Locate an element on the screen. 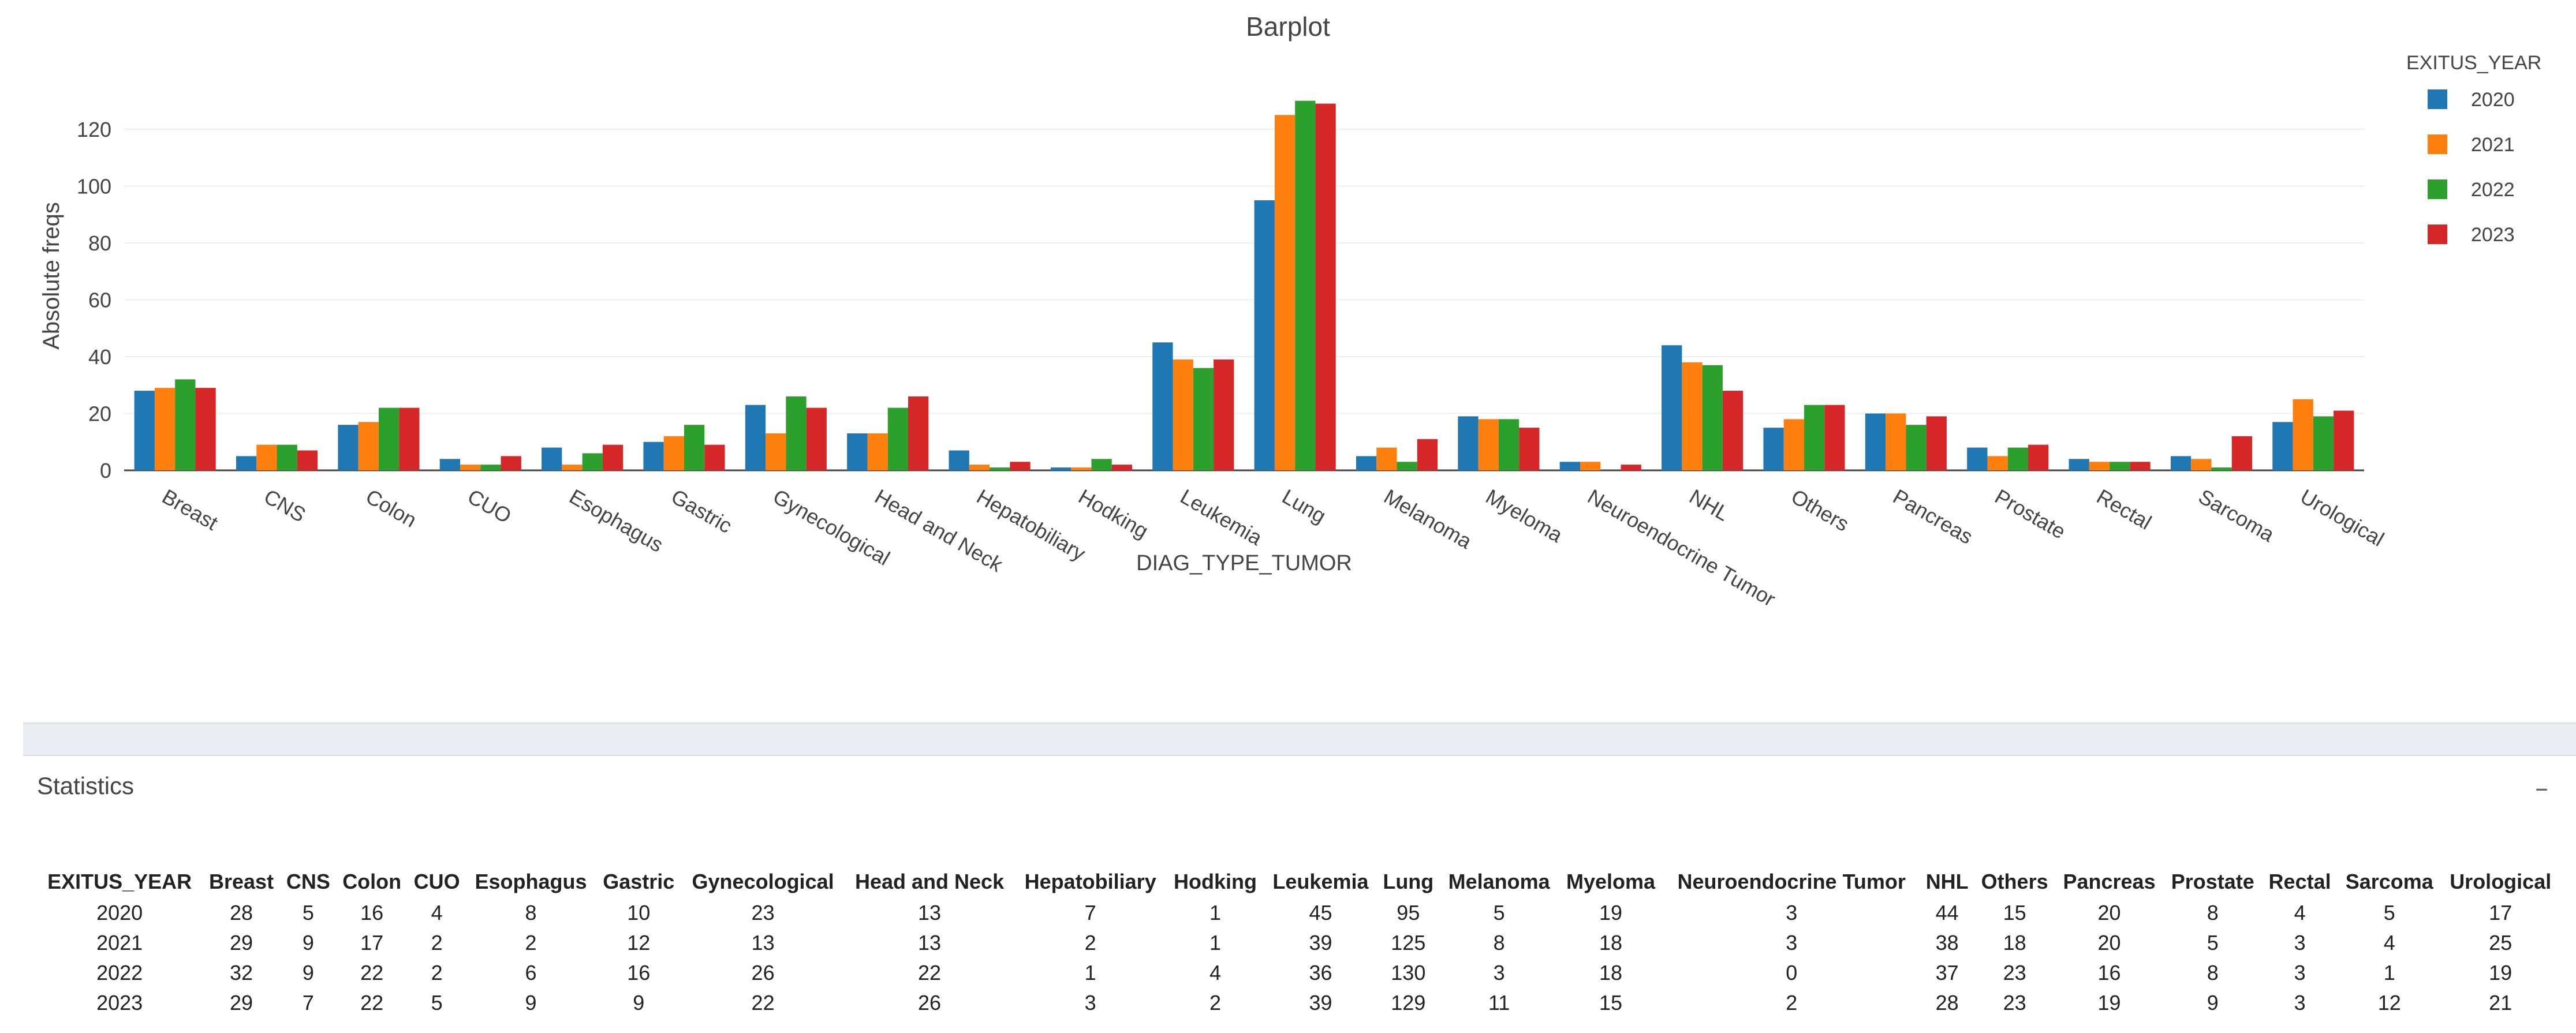  x-axis-title: DIAG_TYPE_TUMOR is located at coordinates (1244, 563).